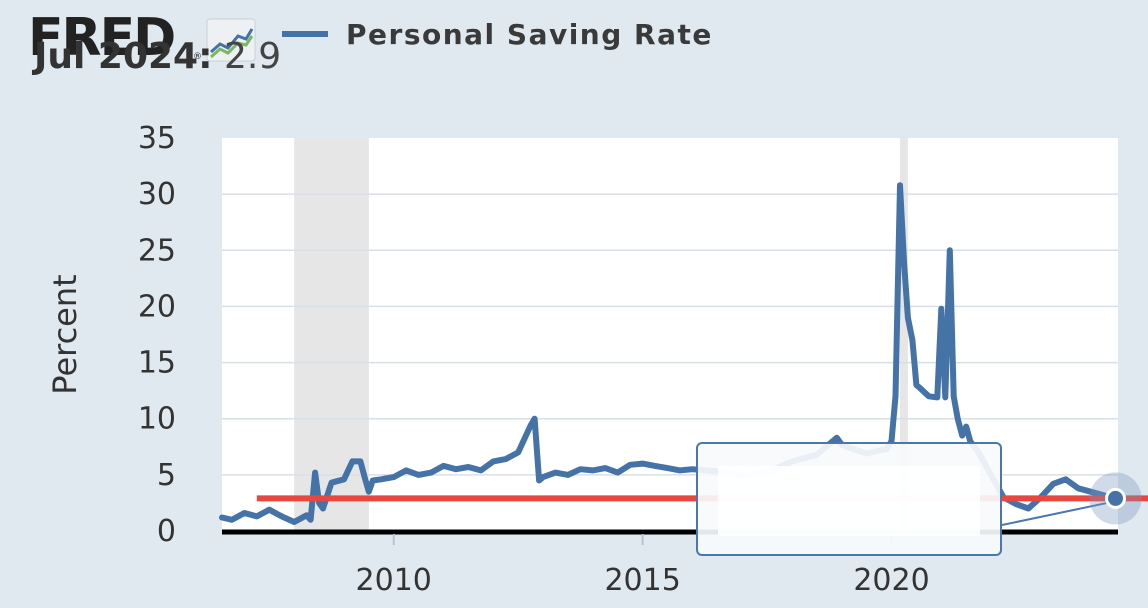 The width and height of the screenshot is (1148, 608). I want to click on tooltip-text: Jul 2024: 2.9, so click(157, 56).